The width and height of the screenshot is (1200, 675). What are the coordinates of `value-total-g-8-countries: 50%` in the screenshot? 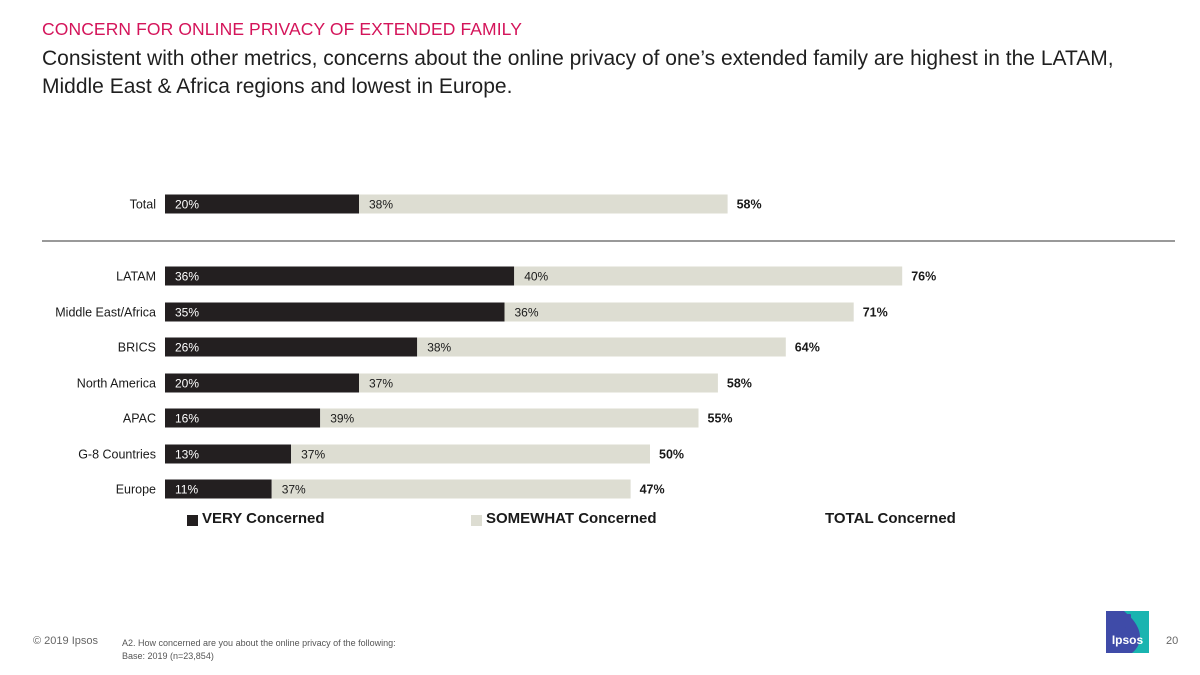 It's located at (671, 455).